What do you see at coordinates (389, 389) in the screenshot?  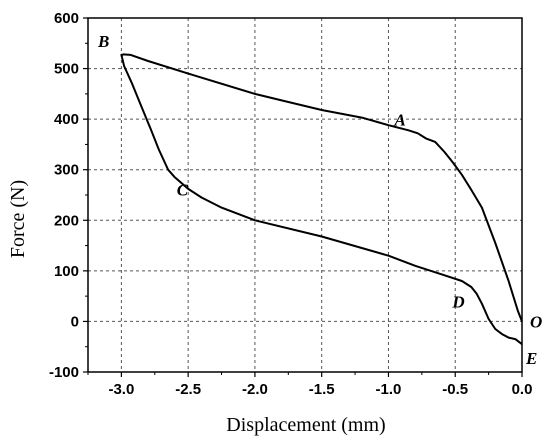 I see `x-tick-label: -1.0` at bounding box center [389, 389].